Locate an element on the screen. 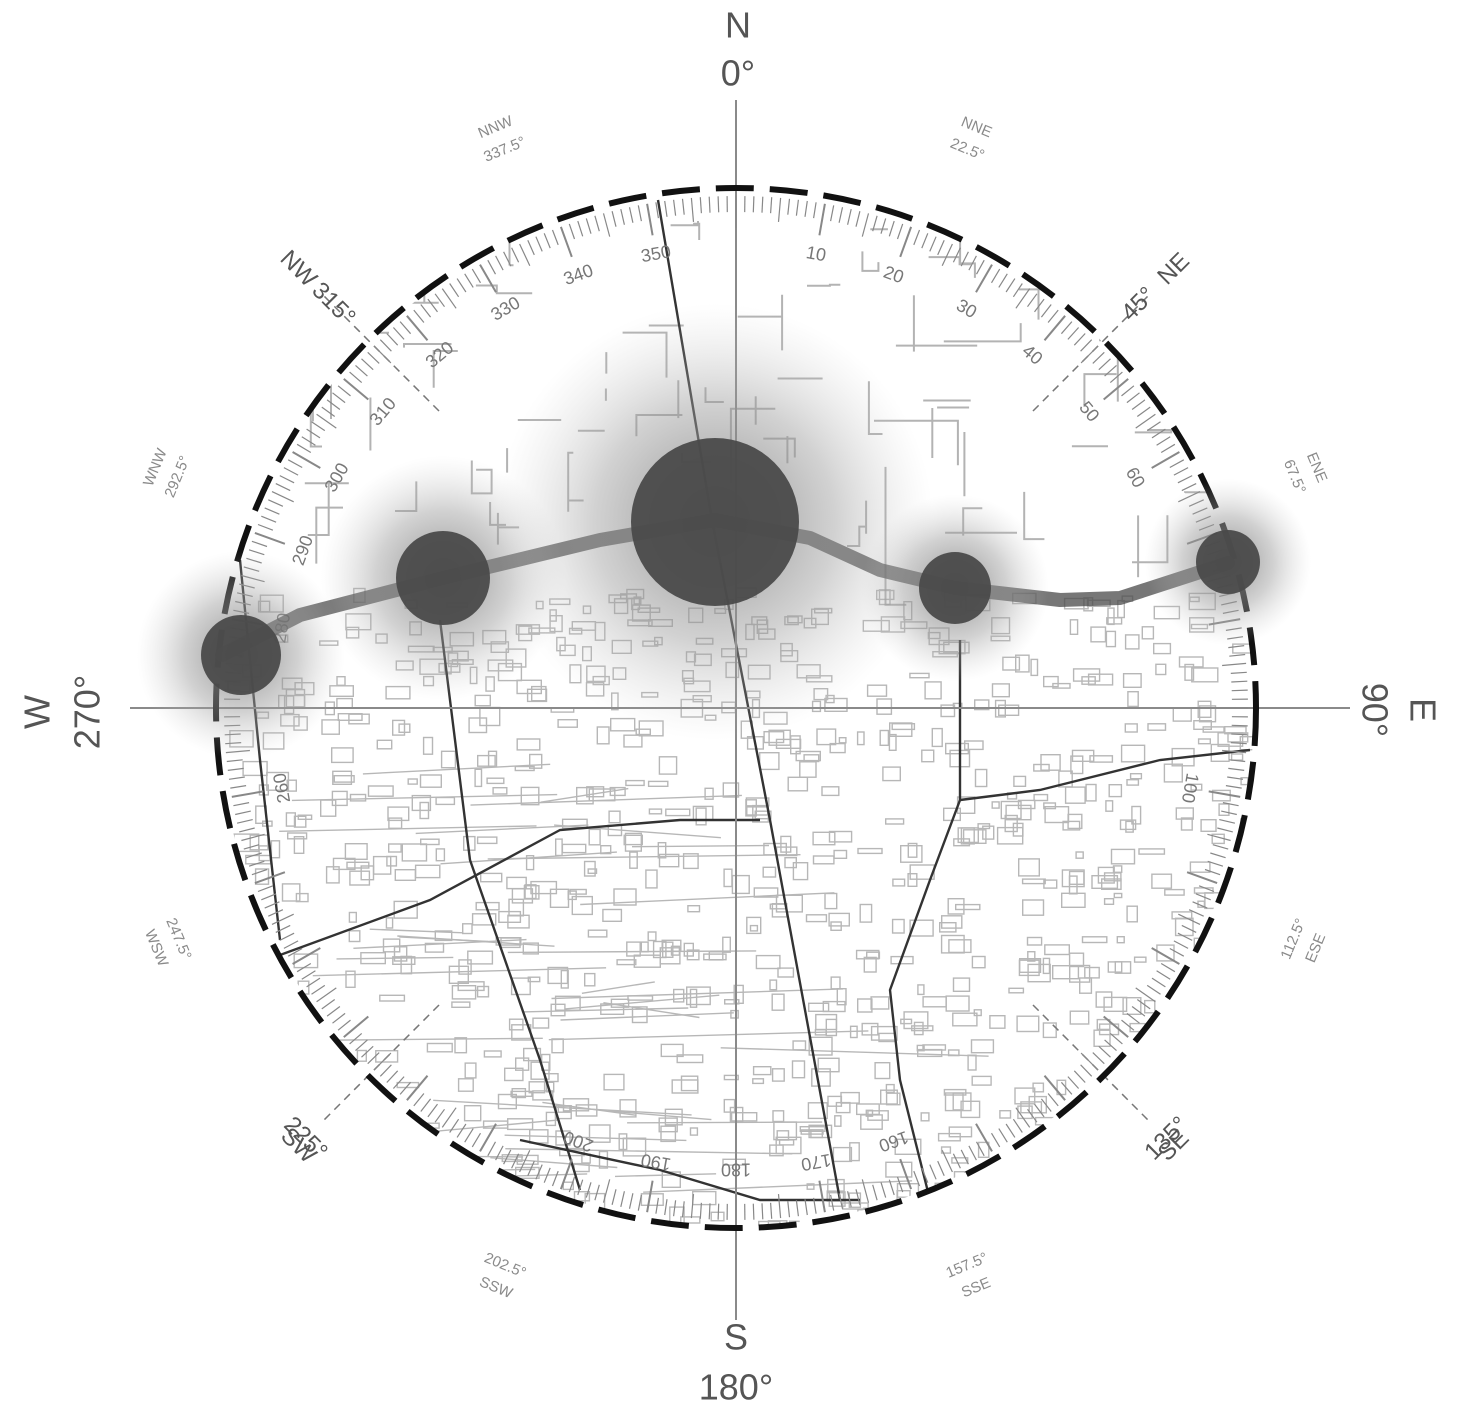  intercardinal-label-ne: NE is located at coordinates (1173, 268).